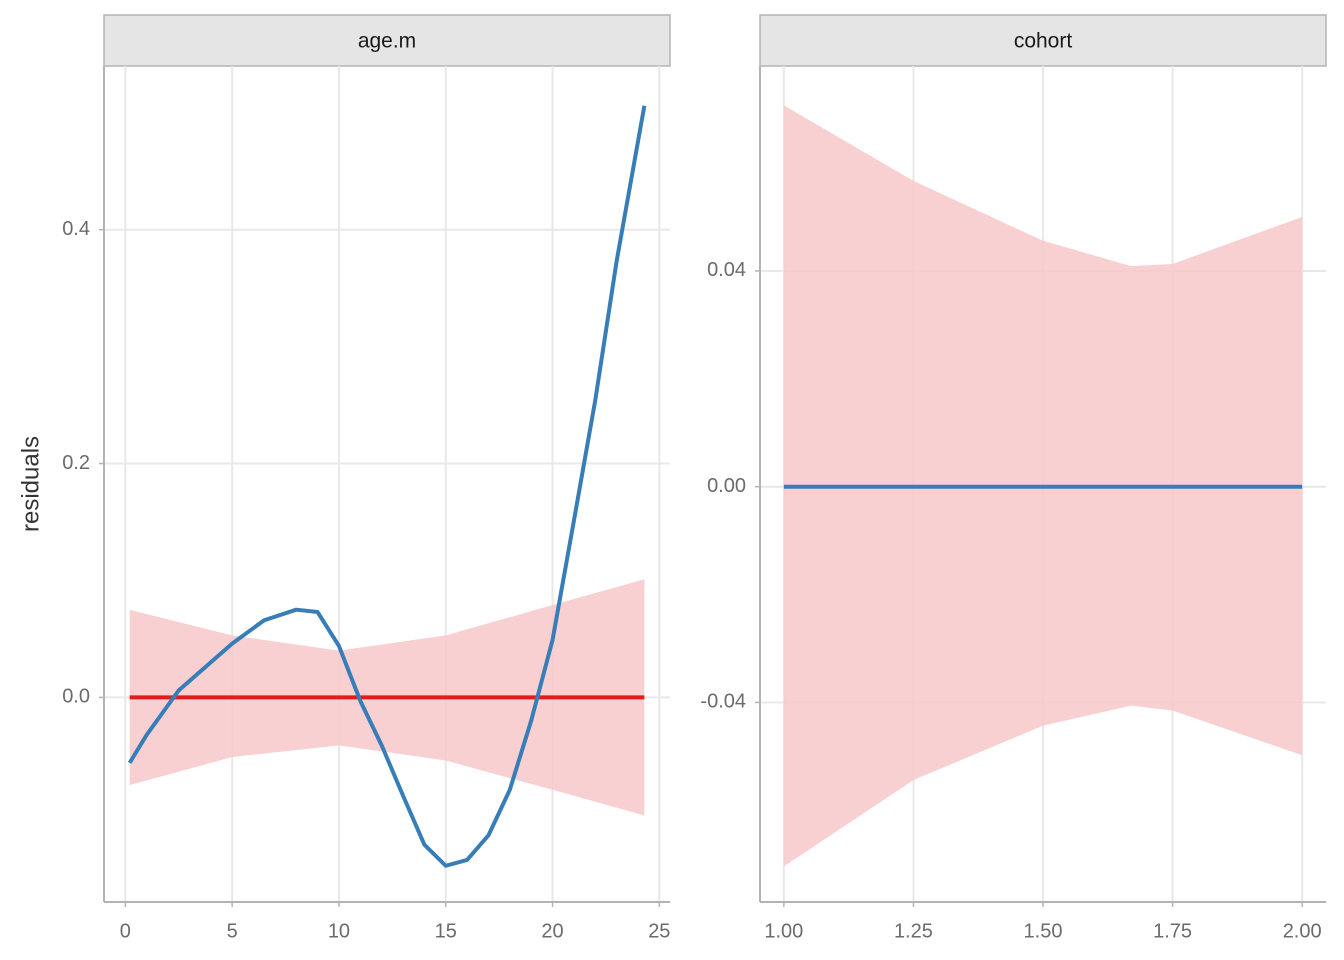 This screenshot has width=1344, height=960. I want to click on x-tick-label: 10, so click(339, 931).